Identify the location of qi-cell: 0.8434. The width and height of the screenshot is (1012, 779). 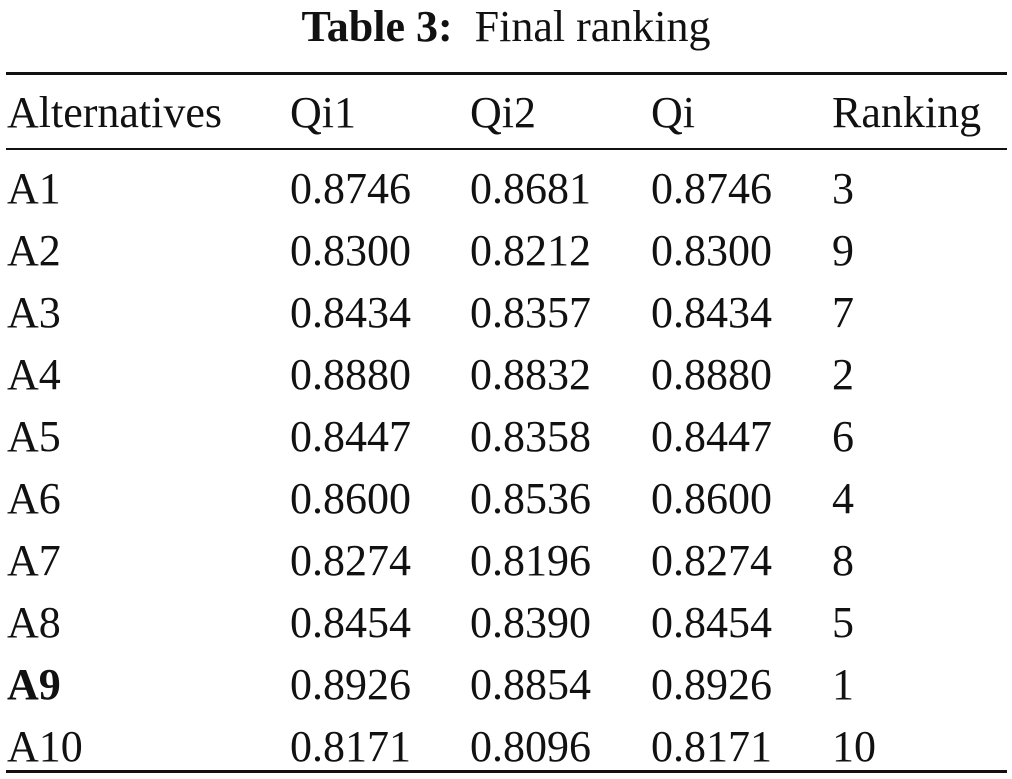
(711, 312).